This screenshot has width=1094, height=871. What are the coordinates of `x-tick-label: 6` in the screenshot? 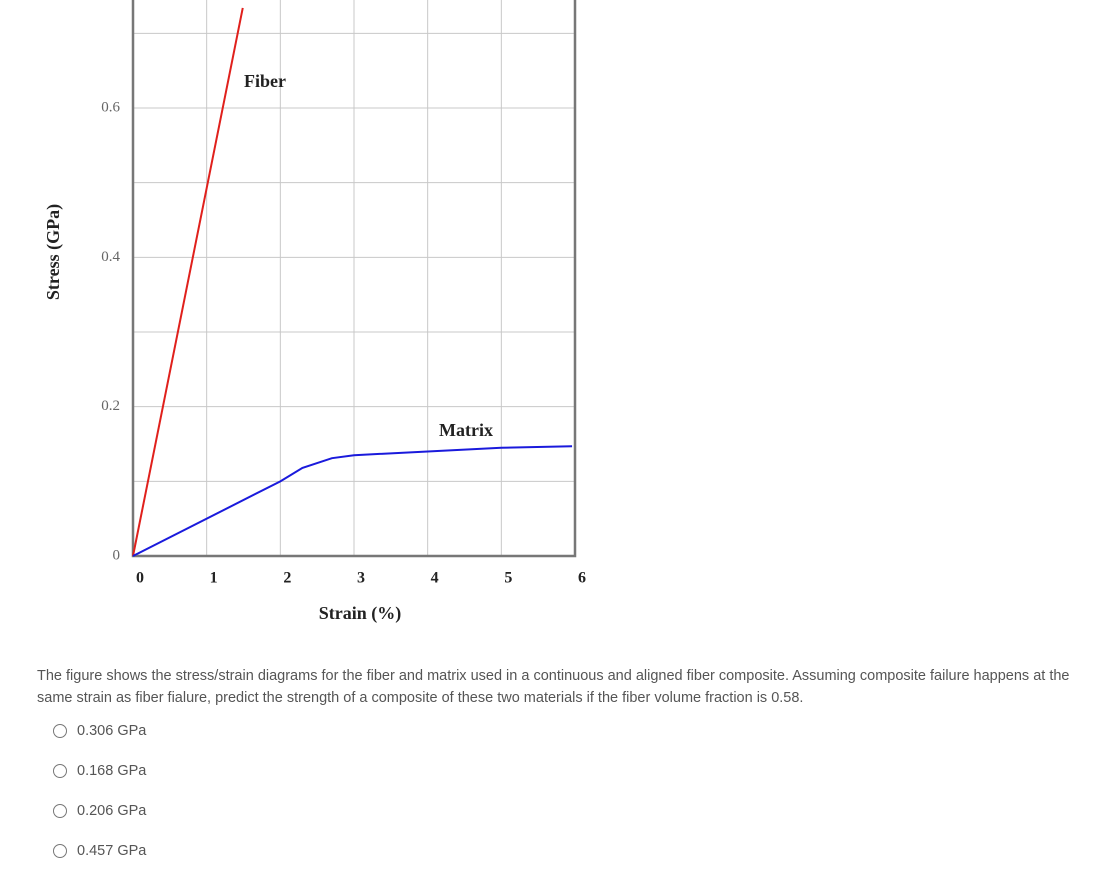 It's located at (582, 578).